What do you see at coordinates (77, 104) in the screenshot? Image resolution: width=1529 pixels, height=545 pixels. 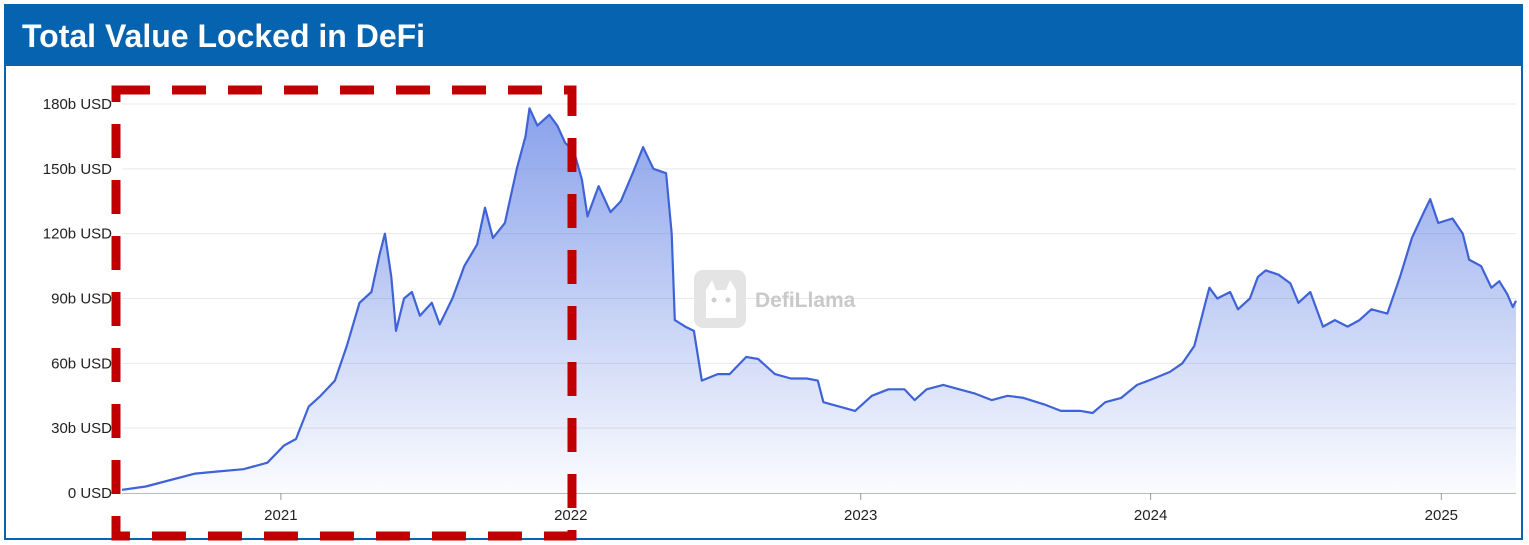 I see `y-tick-label: 180b USD` at bounding box center [77, 104].